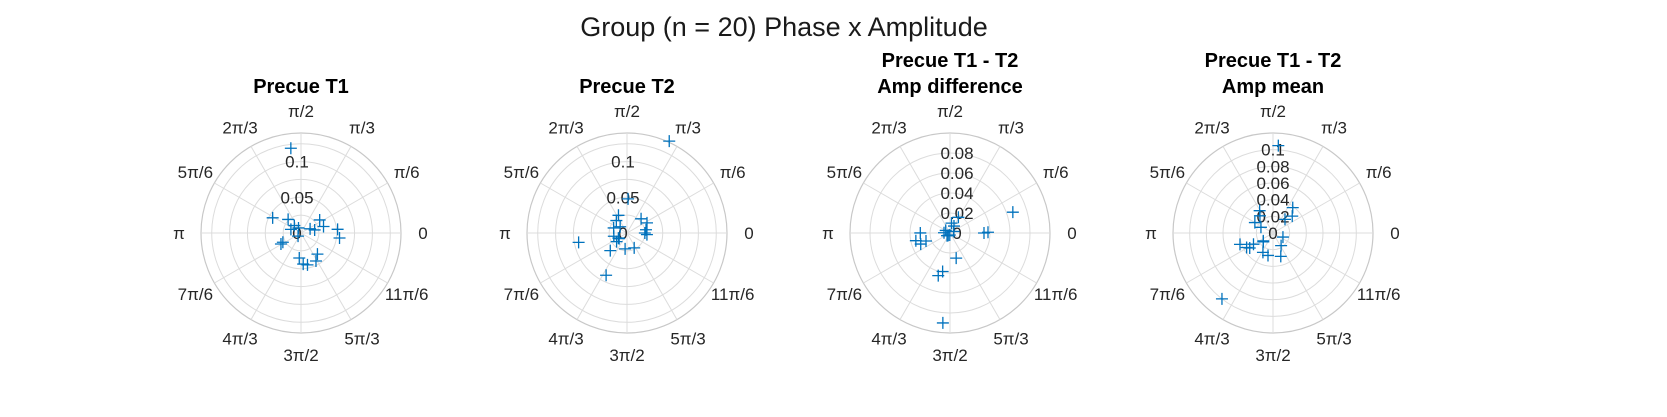 The height and width of the screenshot is (417, 1667). What do you see at coordinates (1272, 183) in the screenshot?
I see `radial-tick-label: 0.06` at bounding box center [1272, 183].